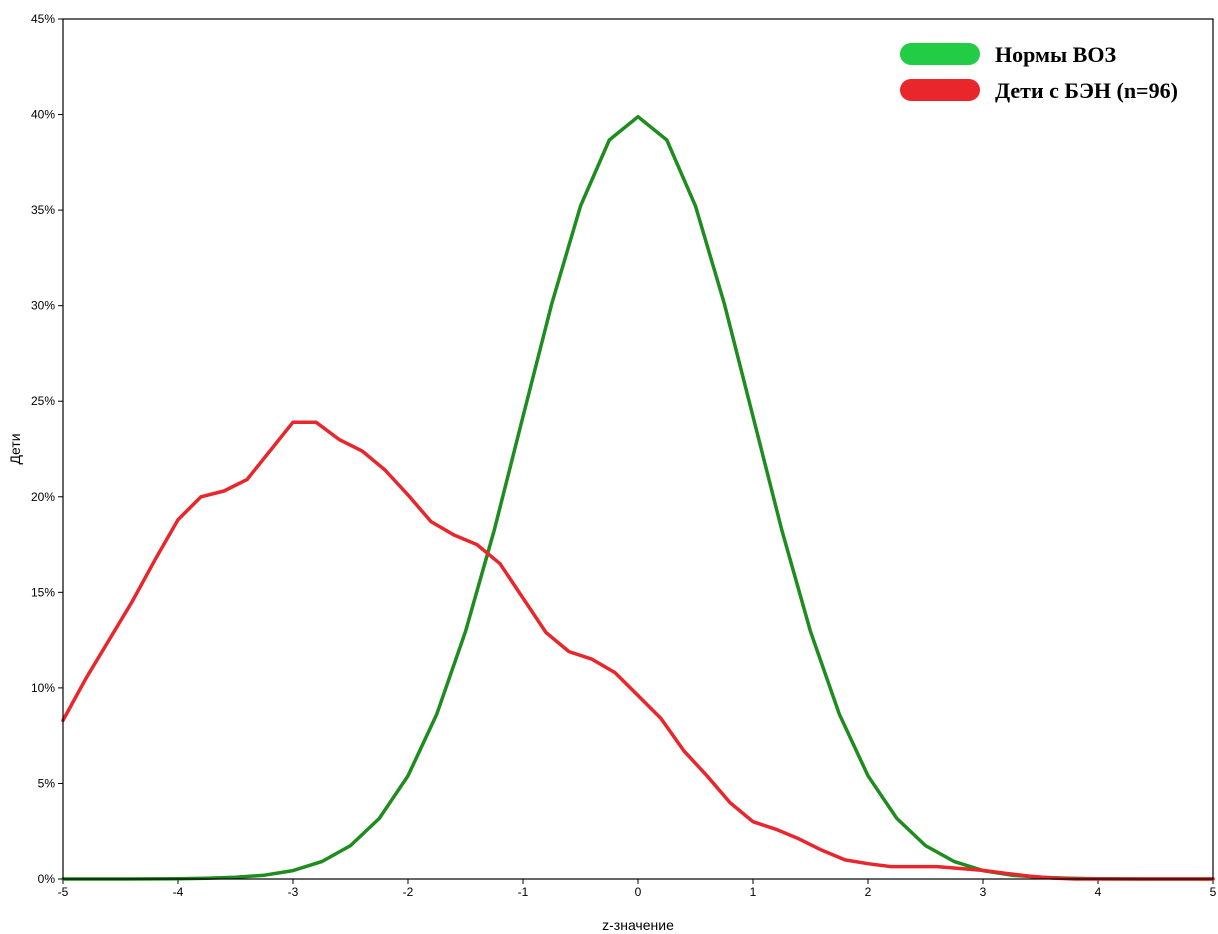 The height and width of the screenshot is (934, 1218). Describe the element at coordinates (983, 892) in the screenshot. I see `x-tick-label: 3` at that location.